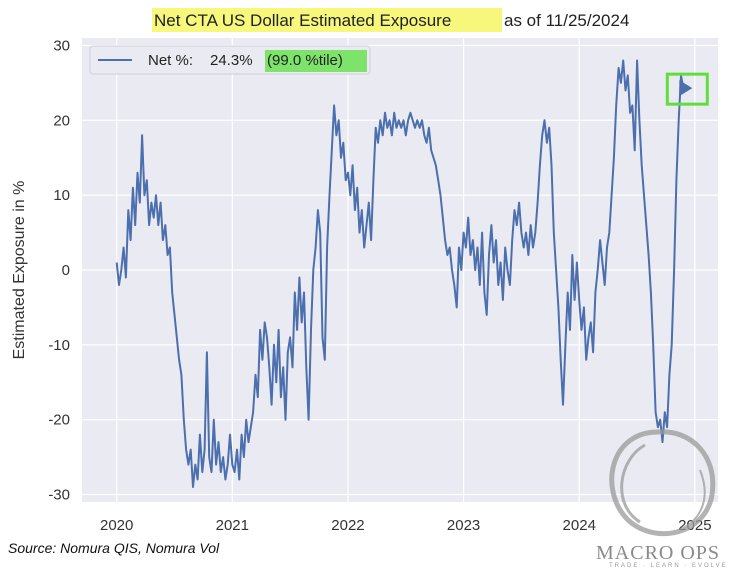  I want to click on x-tick-label: 2024, so click(579, 525).